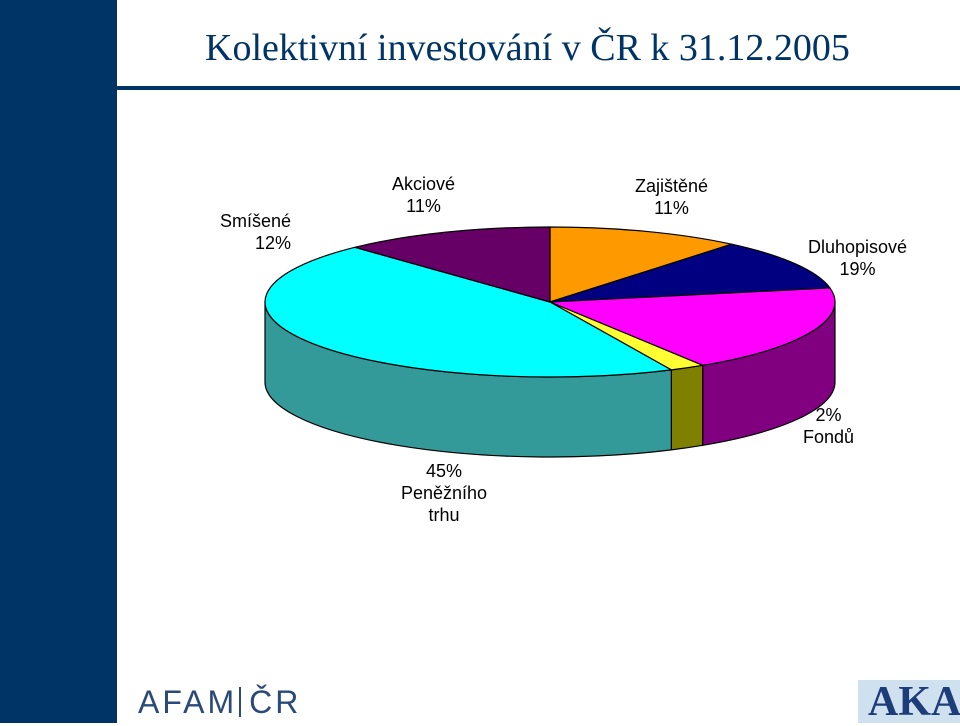  Describe the element at coordinates (857, 269) in the screenshot. I see `label-dluhopisove-pct: 19%` at that location.